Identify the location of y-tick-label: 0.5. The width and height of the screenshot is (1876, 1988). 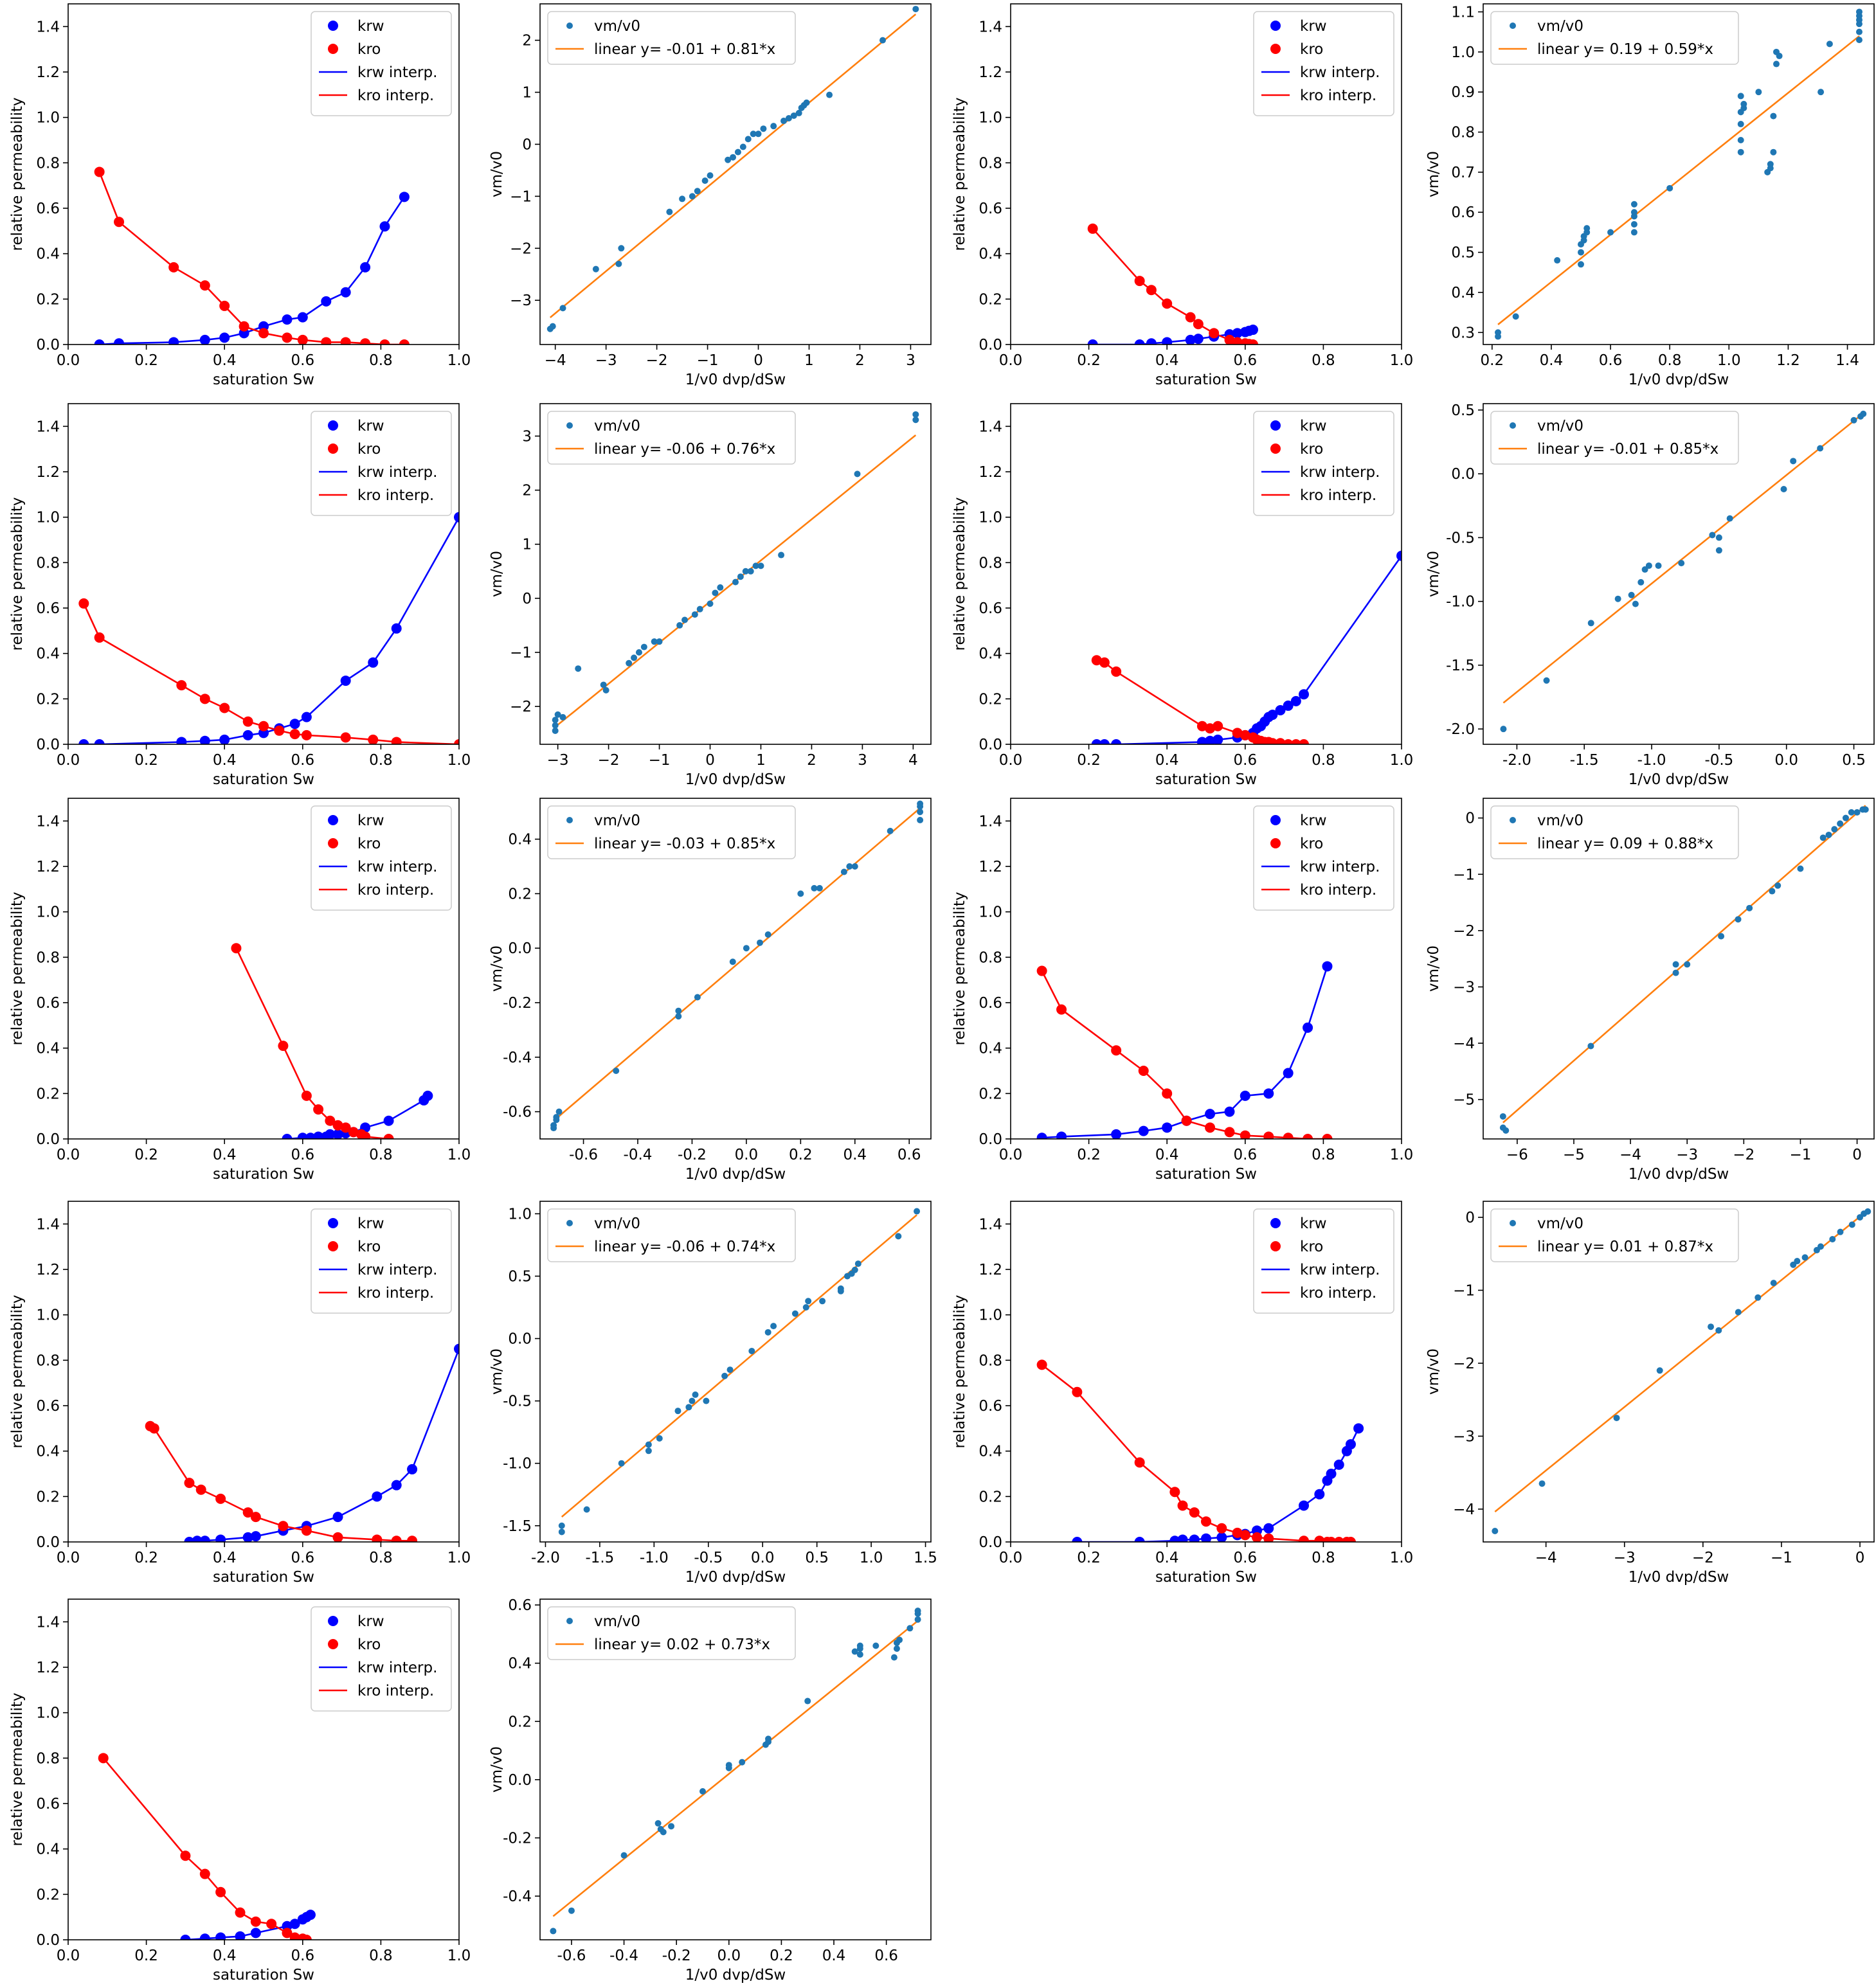
(1463, 410).